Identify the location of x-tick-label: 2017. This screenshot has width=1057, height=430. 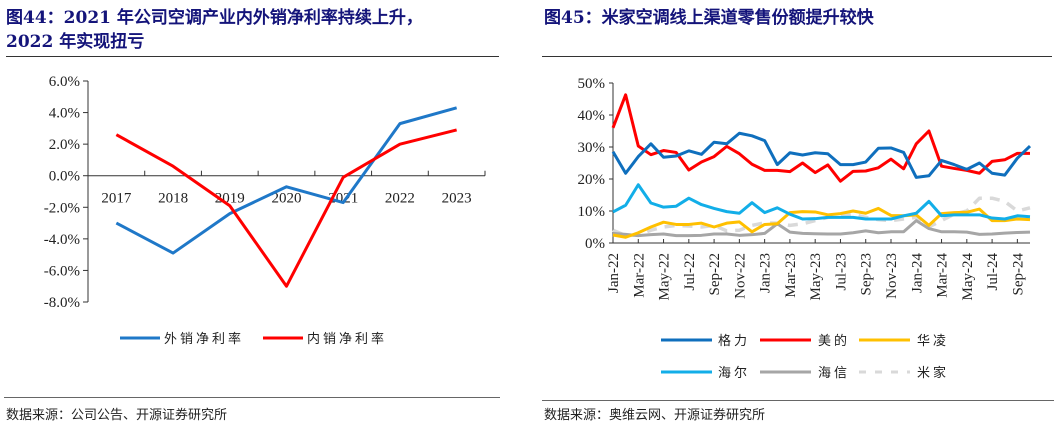
(116, 199).